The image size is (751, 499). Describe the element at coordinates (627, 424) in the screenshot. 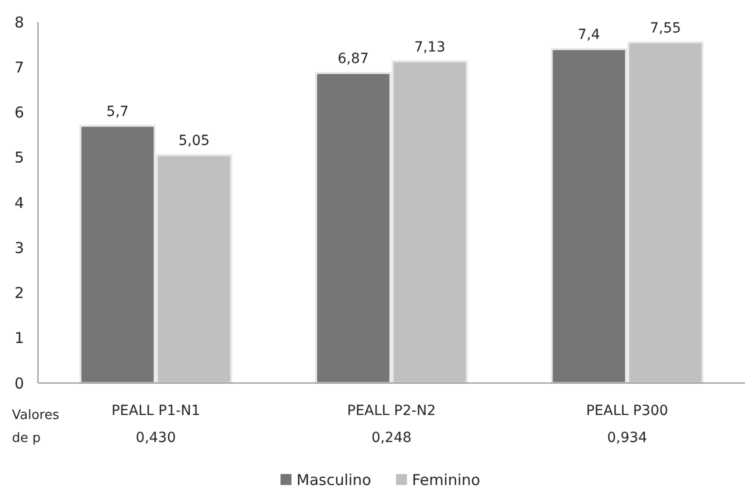

I see `x-tick-label: PEALL P300 0,934` at that location.